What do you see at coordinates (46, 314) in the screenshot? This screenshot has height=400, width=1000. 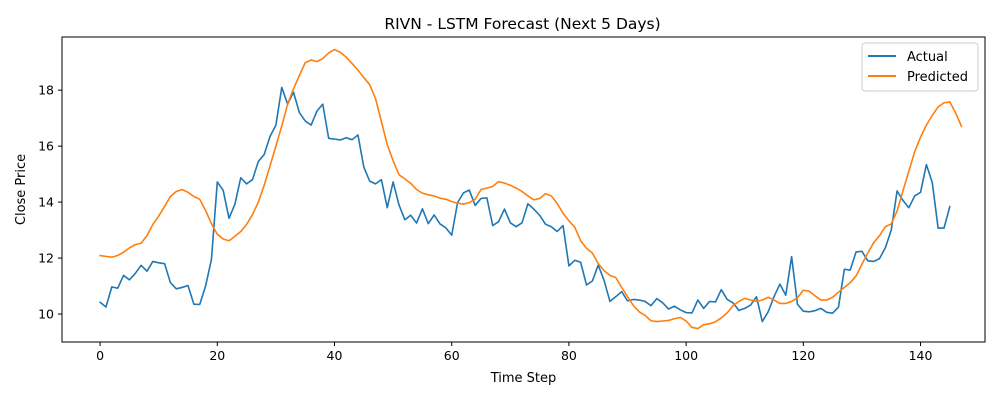 I see `y-tick-label-10: 10` at bounding box center [46, 314].